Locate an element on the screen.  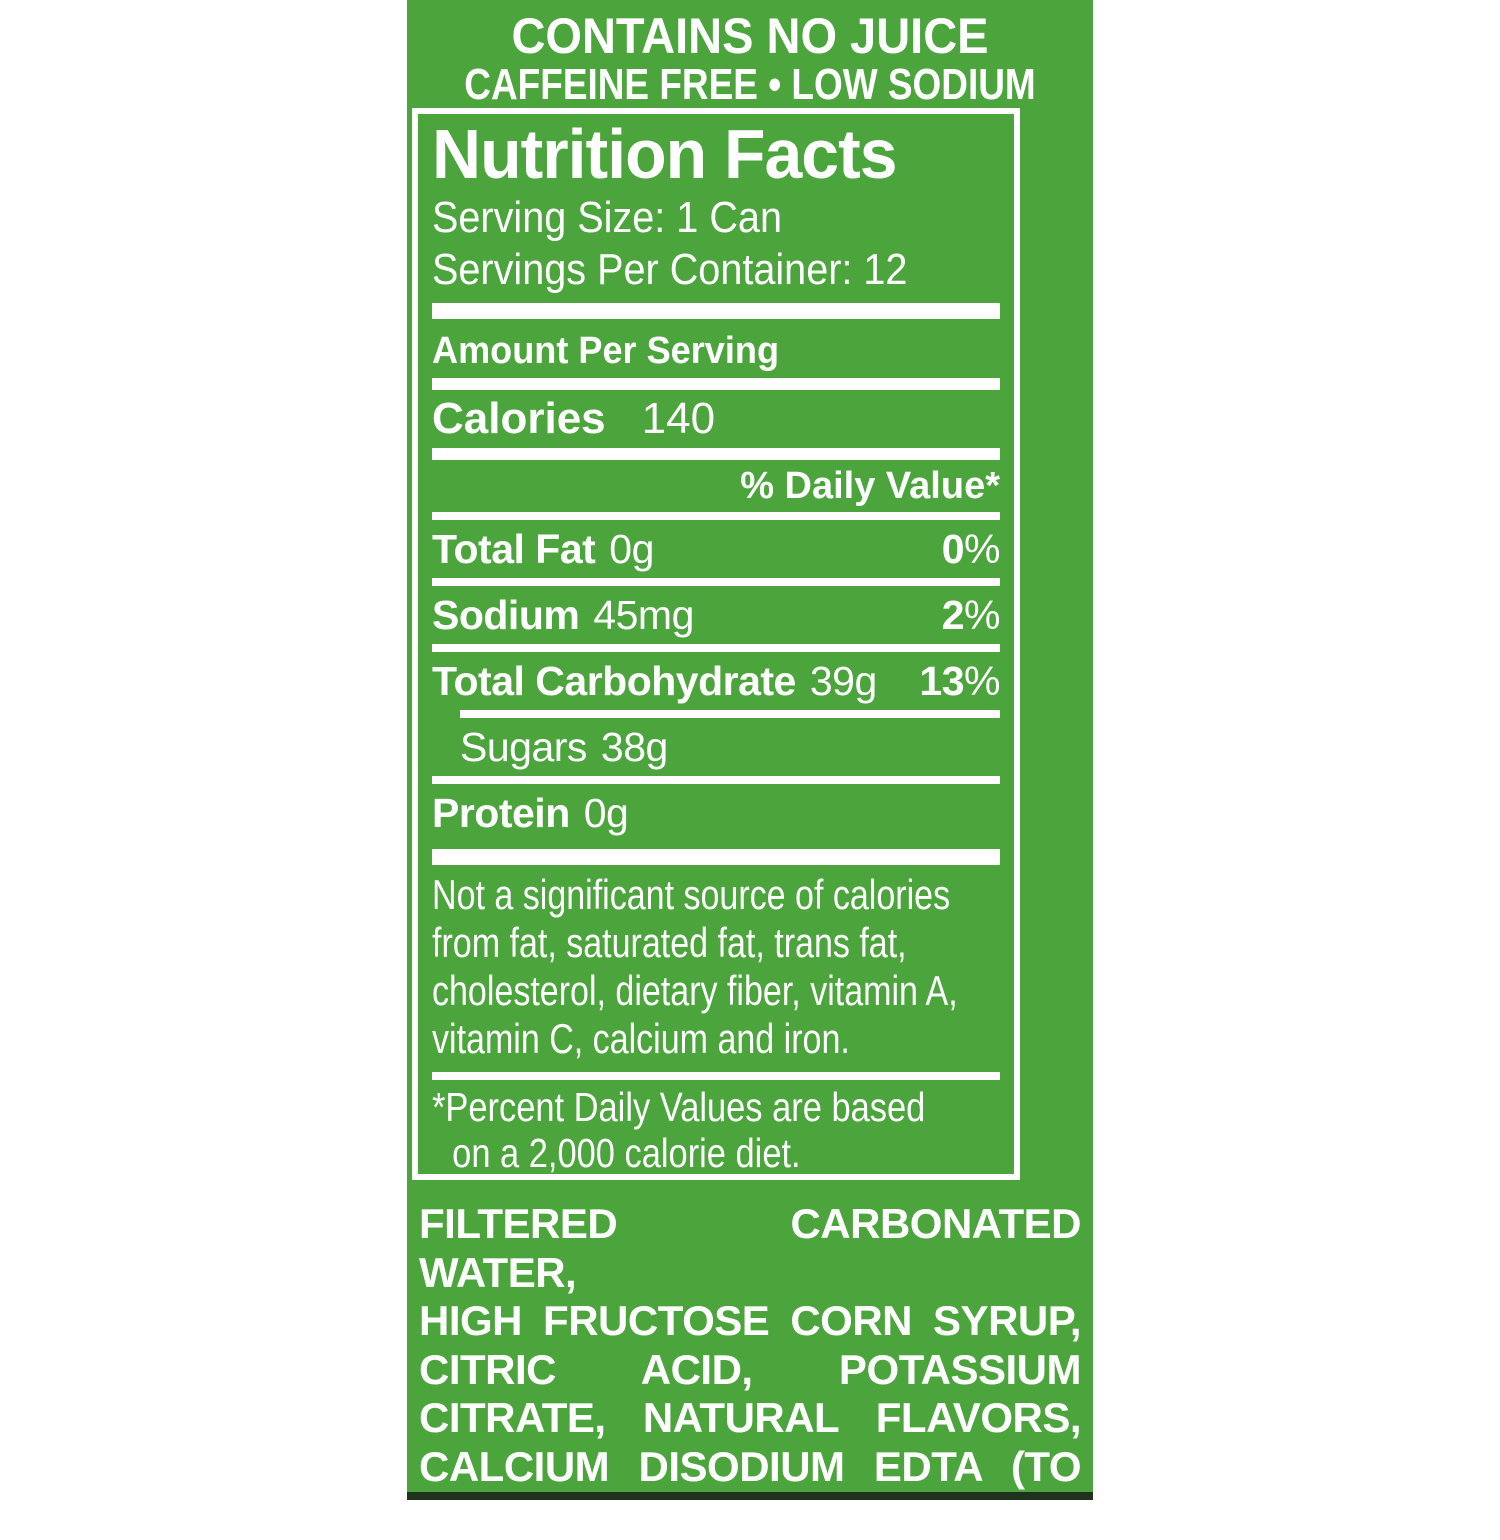
claim-contains-no-juice: CONTAINS NO JUICE is located at coordinates (750, 36).